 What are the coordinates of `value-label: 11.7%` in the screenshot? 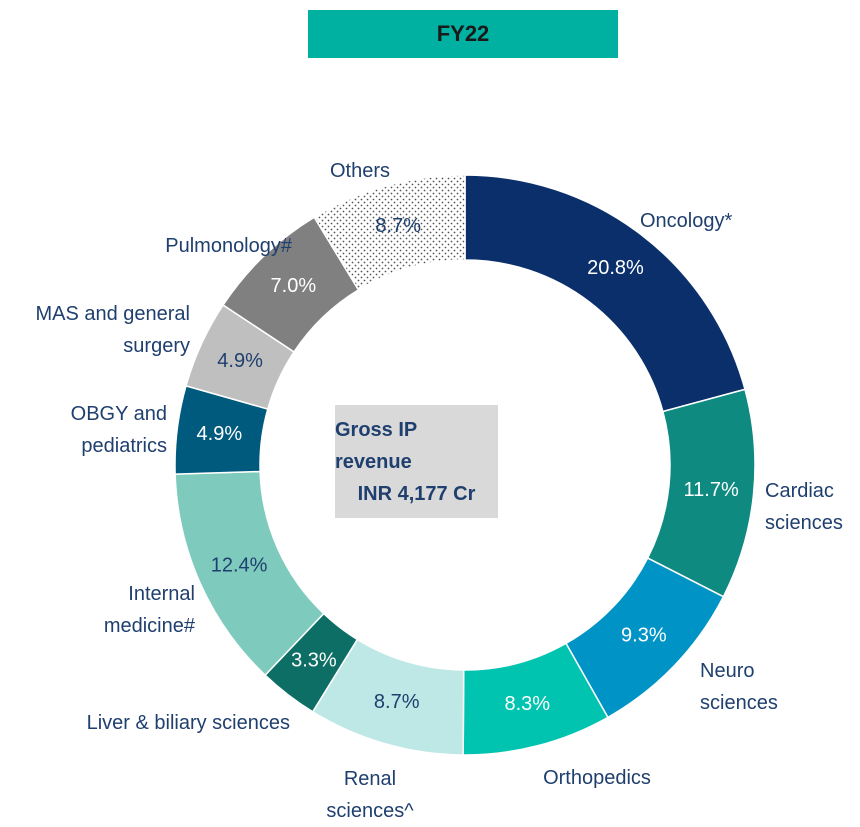 It's located at (711, 490).